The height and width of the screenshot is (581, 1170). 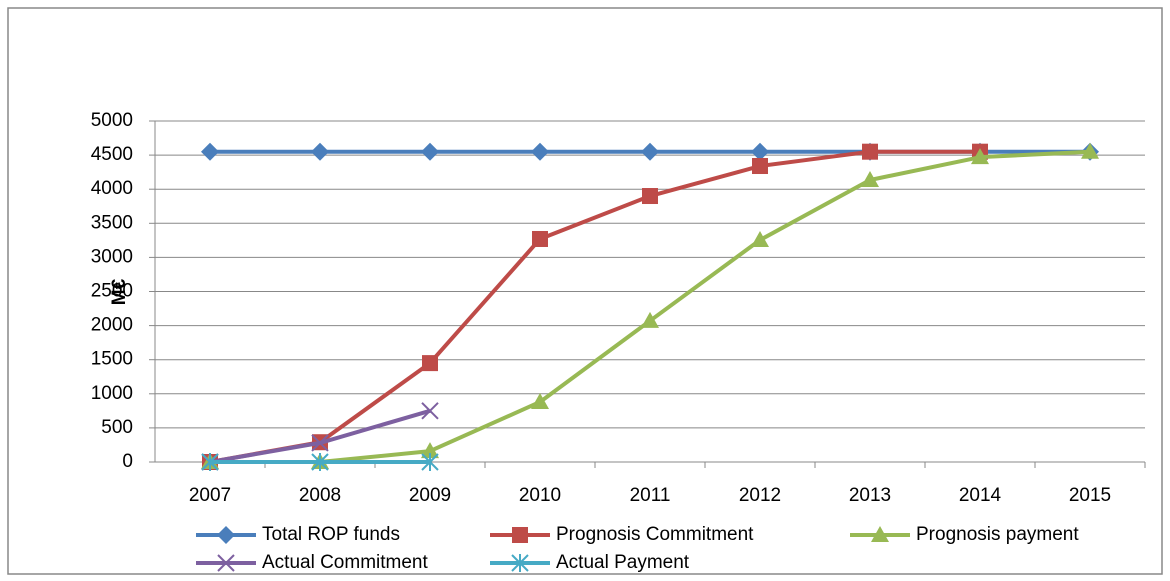 I want to click on y-tick-label: 4000, so click(x=112, y=188).